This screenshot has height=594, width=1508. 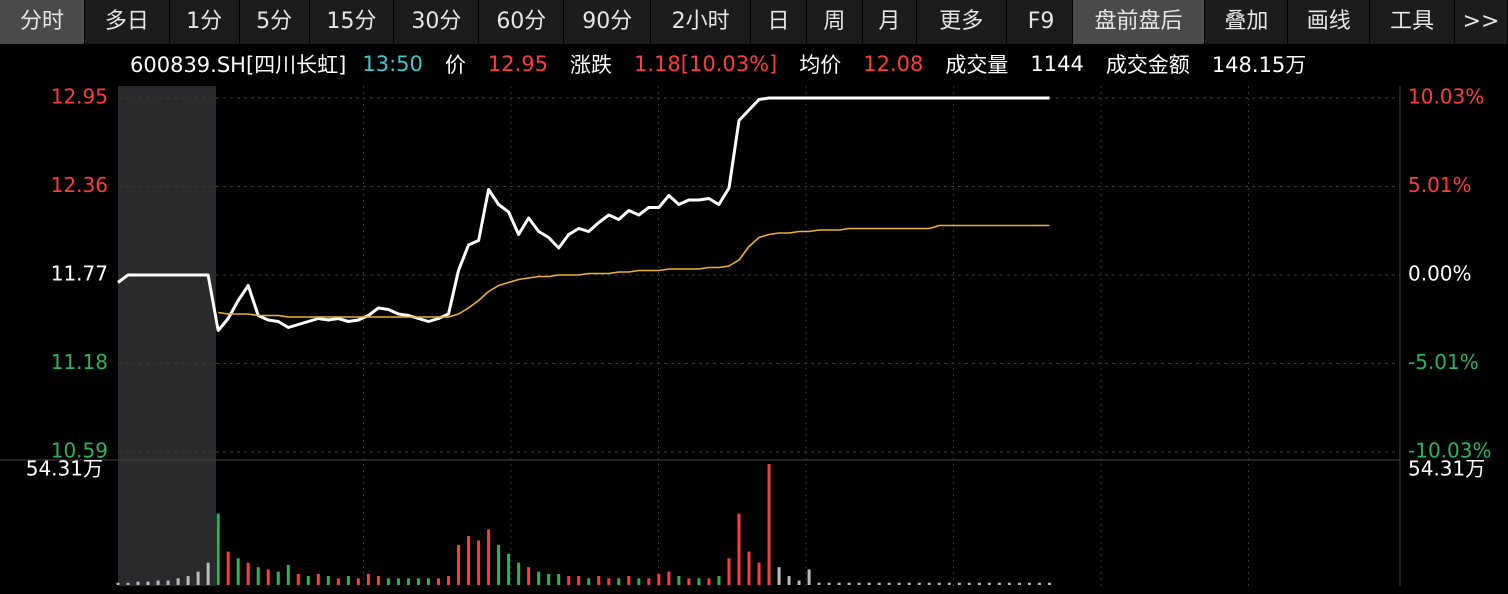 What do you see at coordinates (1446, 469) in the screenshot?
I see `y-tick-label-right: 54.31万` at bounding box center [1446, 469].